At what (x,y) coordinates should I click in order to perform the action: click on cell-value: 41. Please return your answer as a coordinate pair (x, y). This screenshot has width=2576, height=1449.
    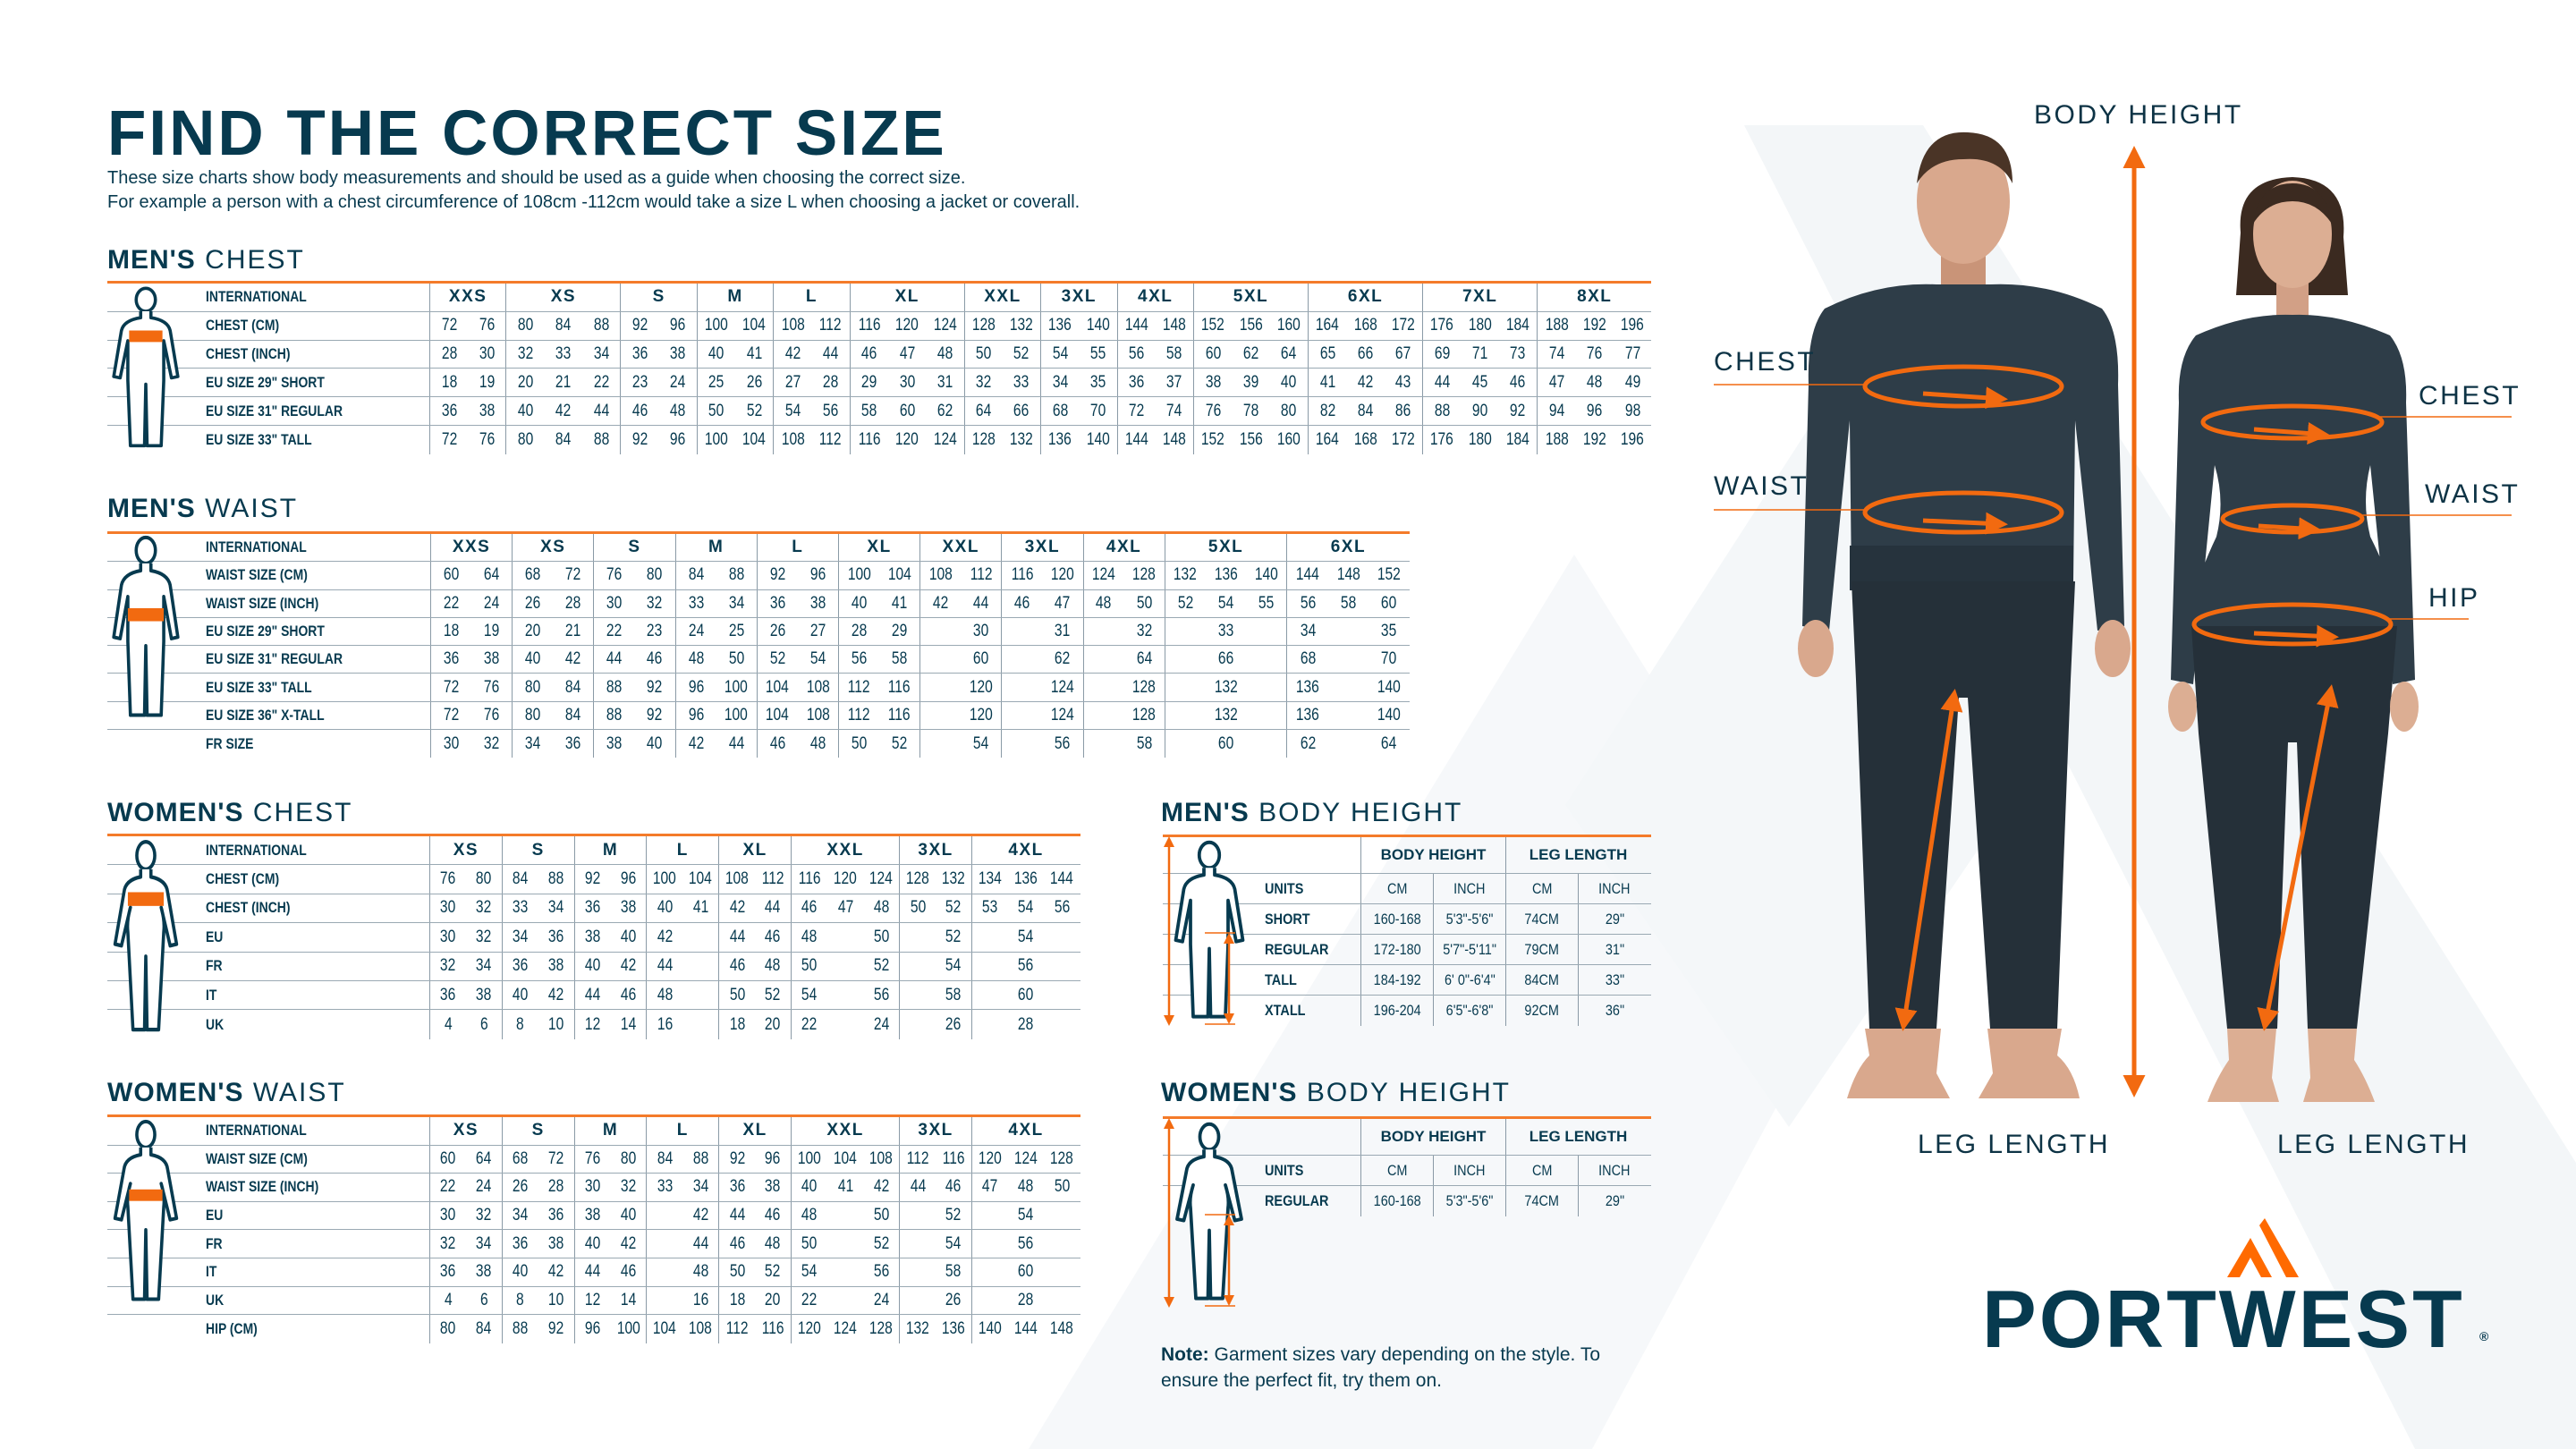
    Looking at the image, I should click on (1327, 382).